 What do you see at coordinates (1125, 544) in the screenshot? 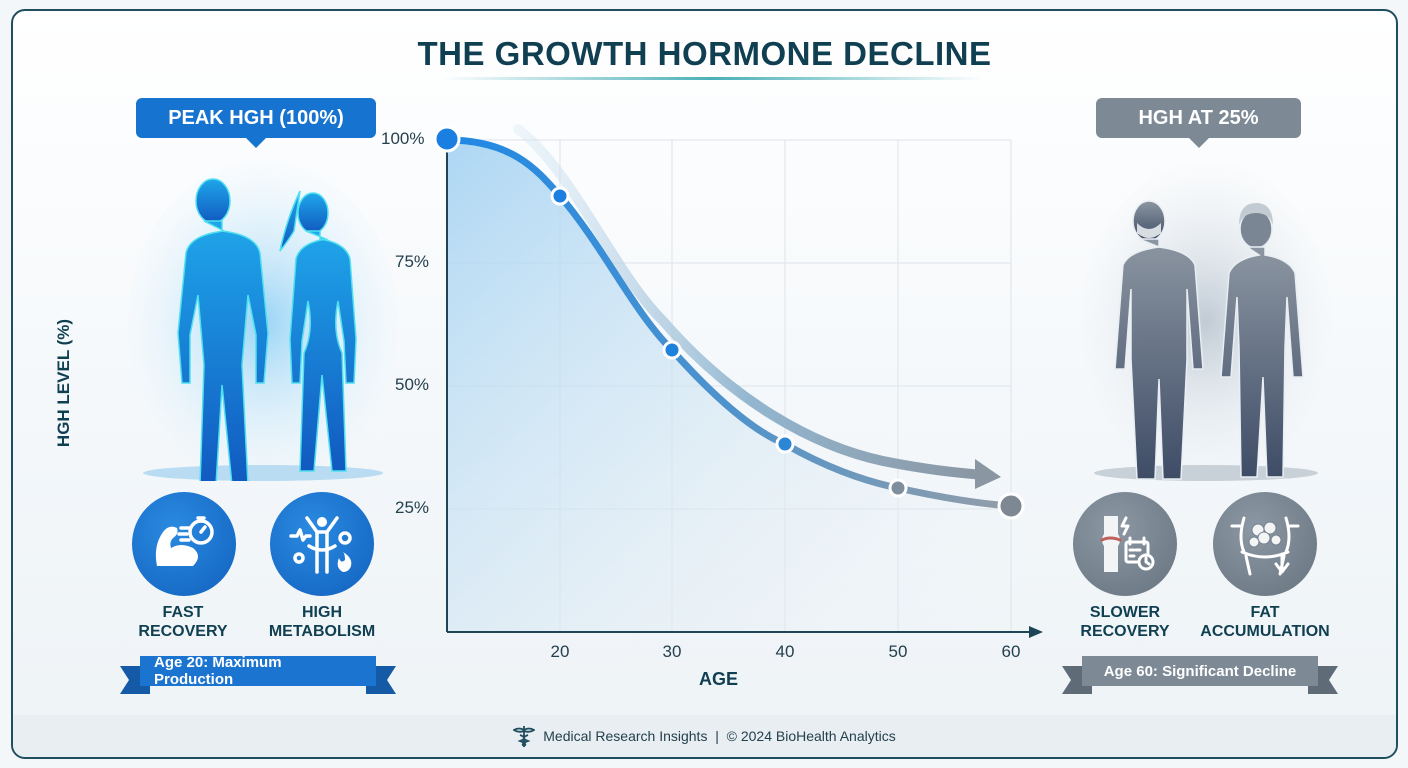
I see `slower-recovery-icon` at bounding box center [1125, 544].